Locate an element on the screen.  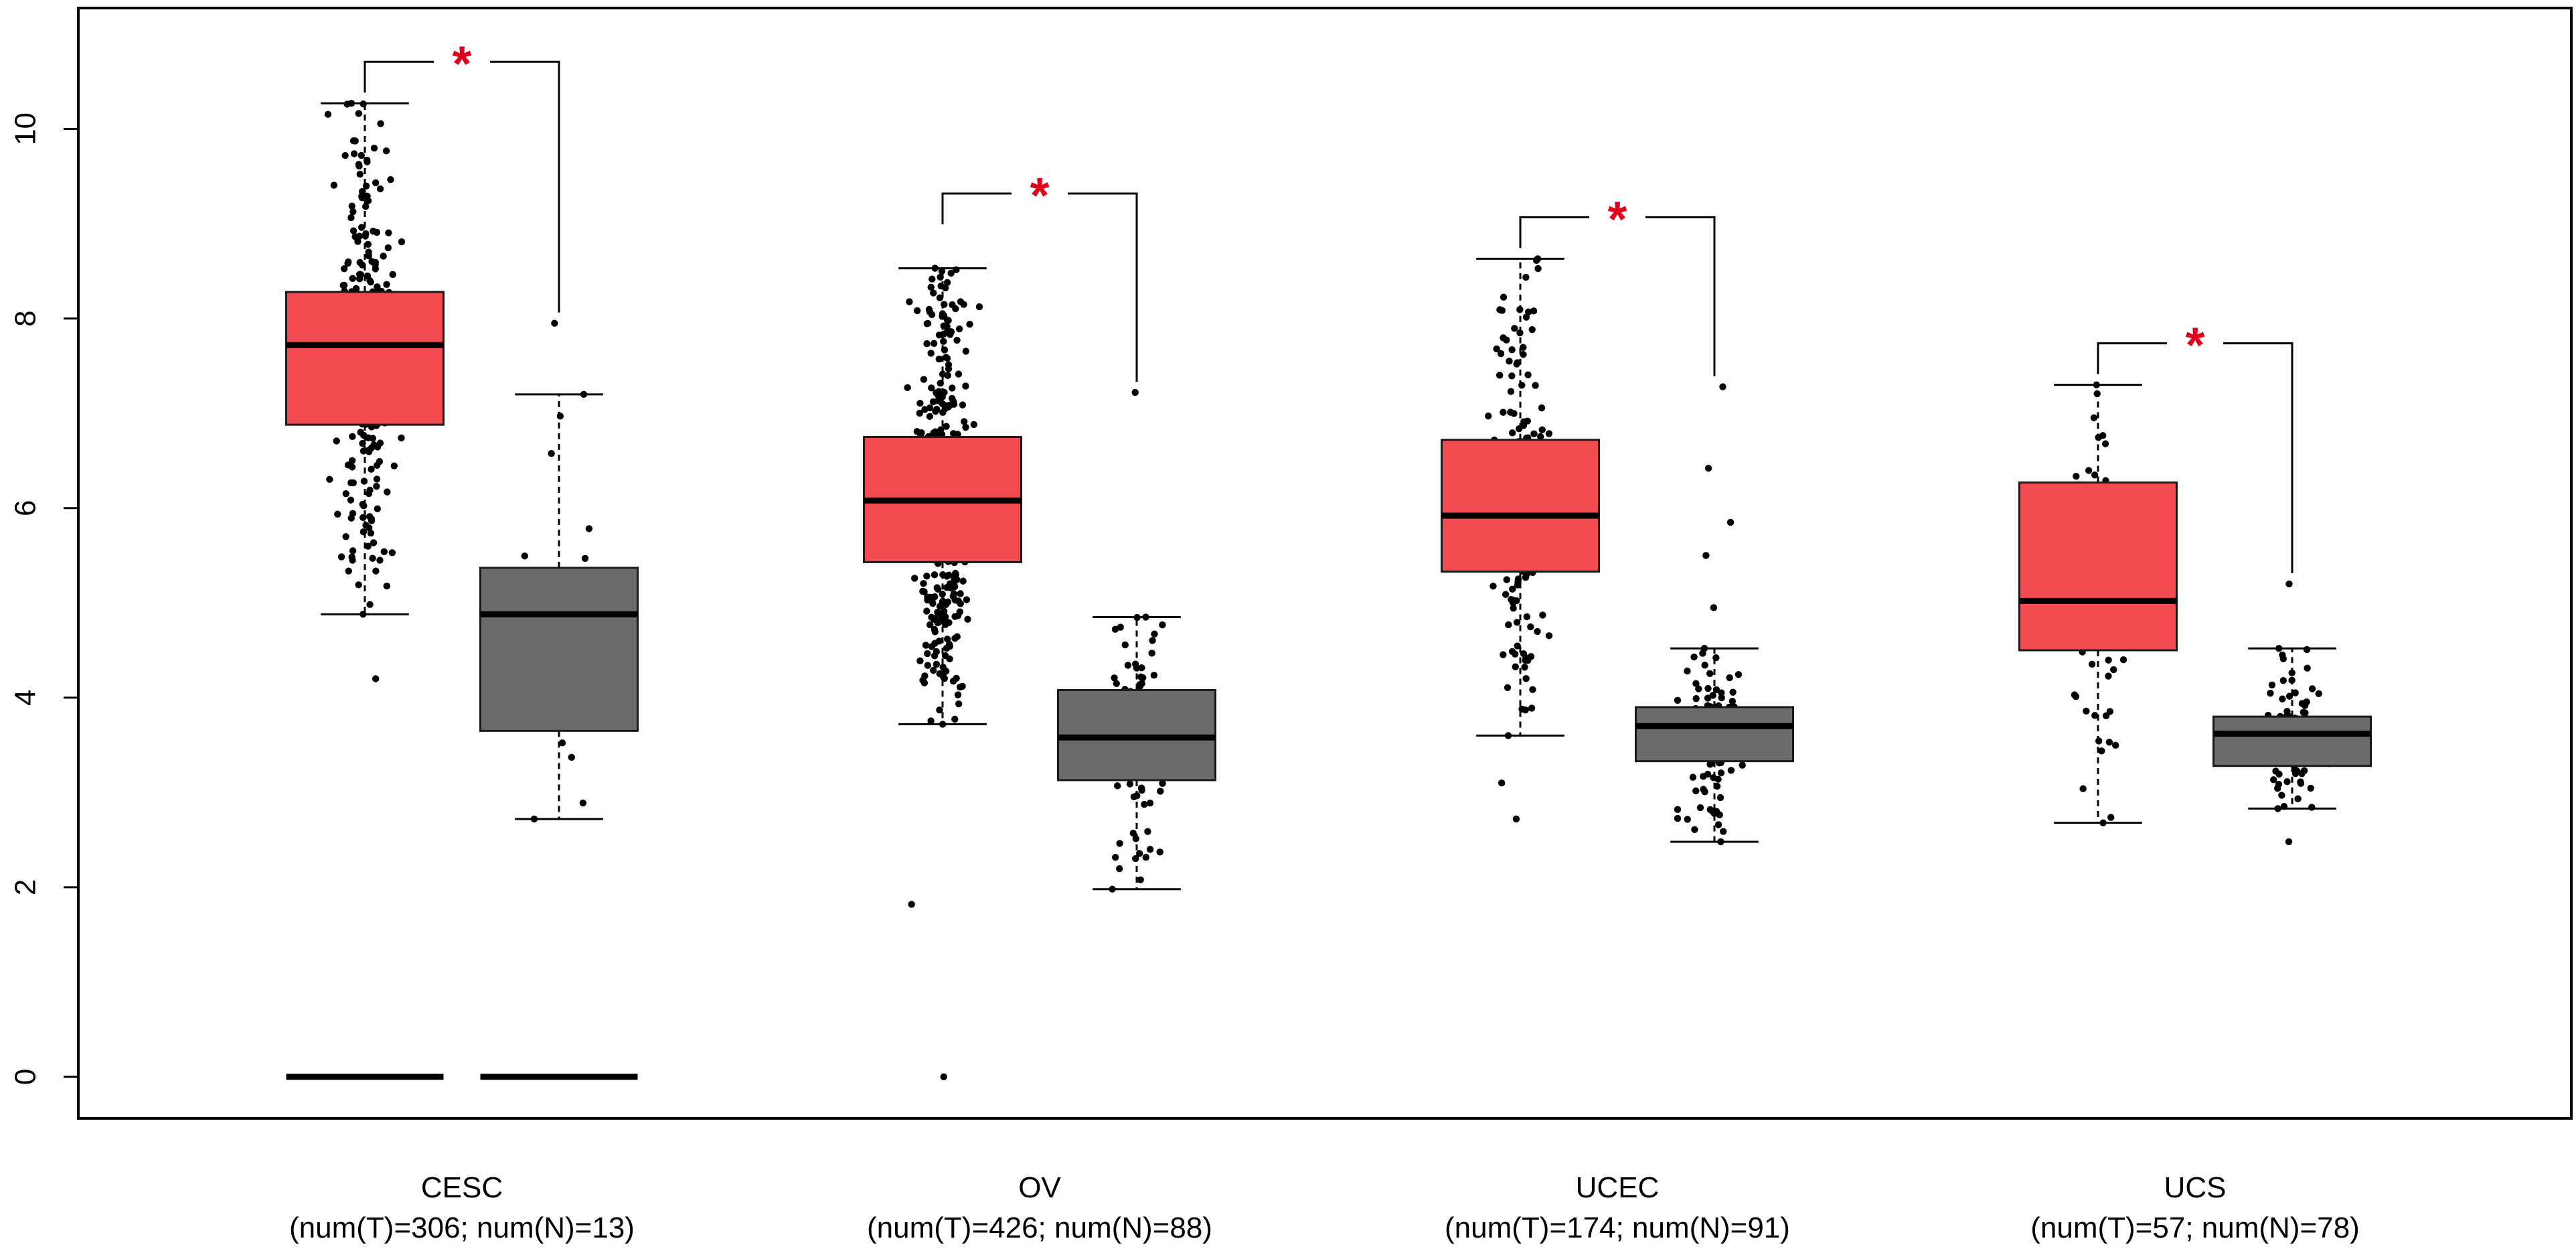
y-tick-label: 8 is located at coordinates (25, 318).